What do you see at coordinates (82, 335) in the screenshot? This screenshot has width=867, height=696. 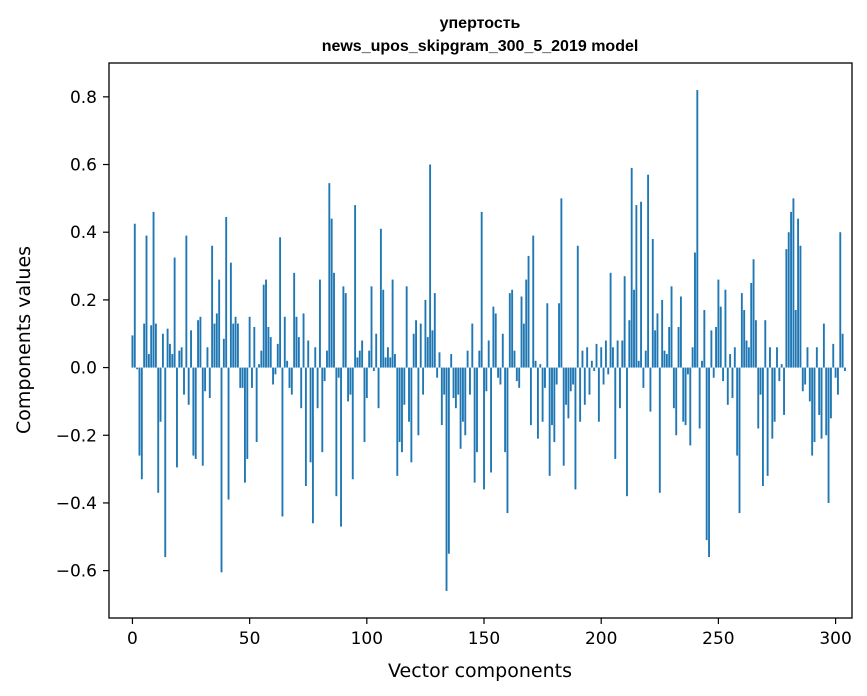 I see `y-axis-ticks: −0.6 −0.4 −0.2 0.0 0.2 0.4 0.6 0.8` at bounding box center [82, 335].